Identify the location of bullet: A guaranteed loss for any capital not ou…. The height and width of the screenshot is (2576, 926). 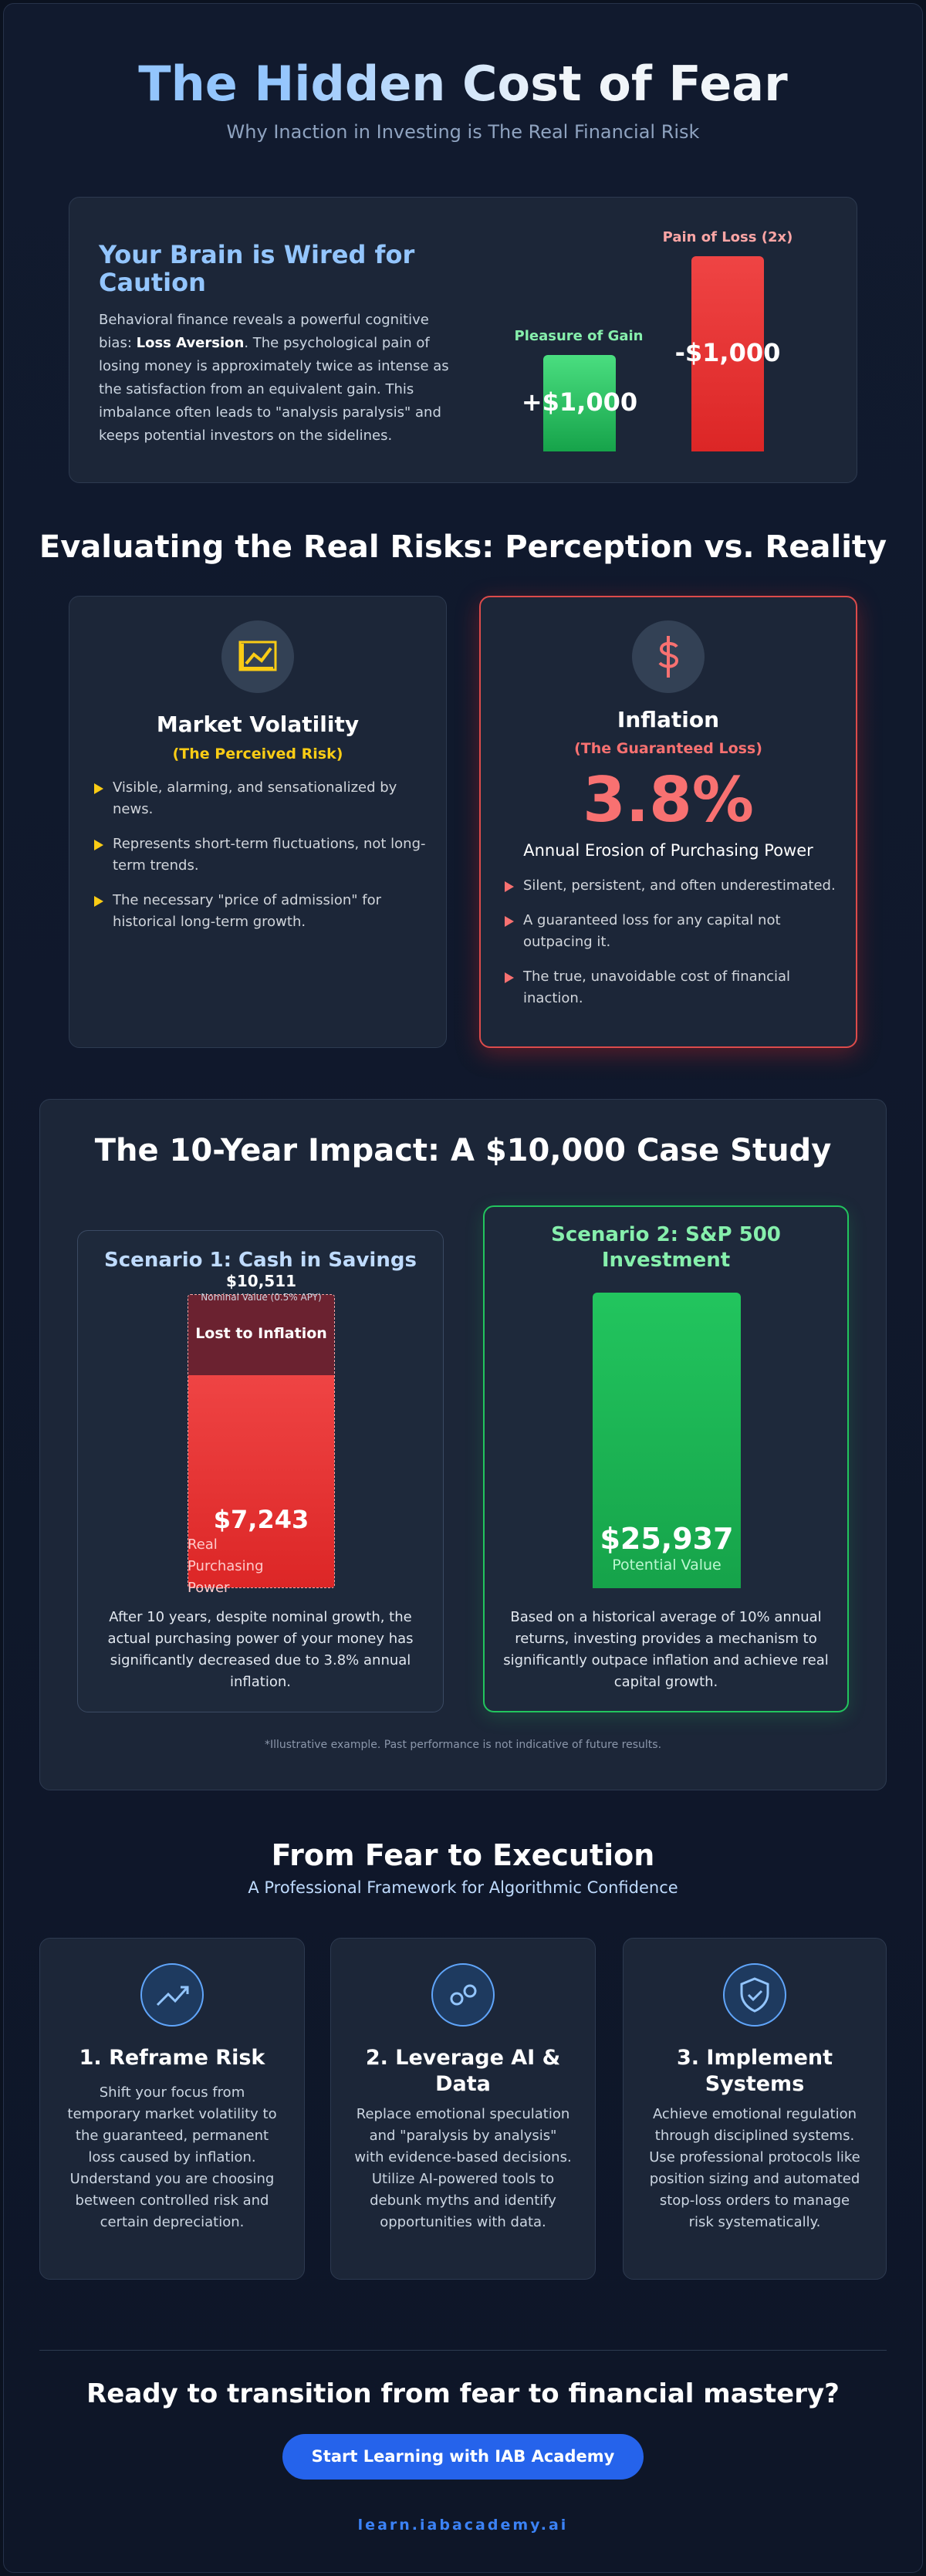
(673, 931).